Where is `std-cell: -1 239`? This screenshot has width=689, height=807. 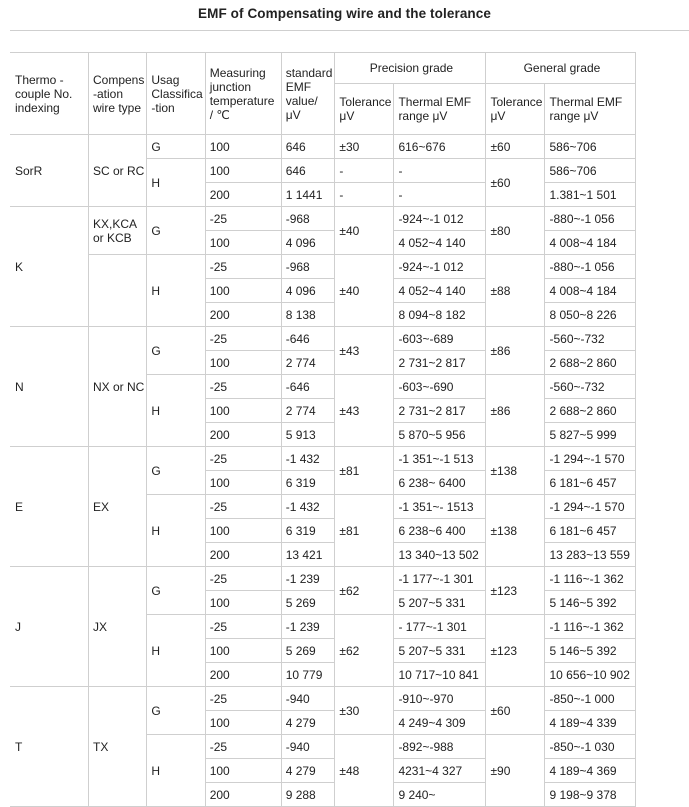 std-cell: -1 239 is located at coordinates (308, 626).